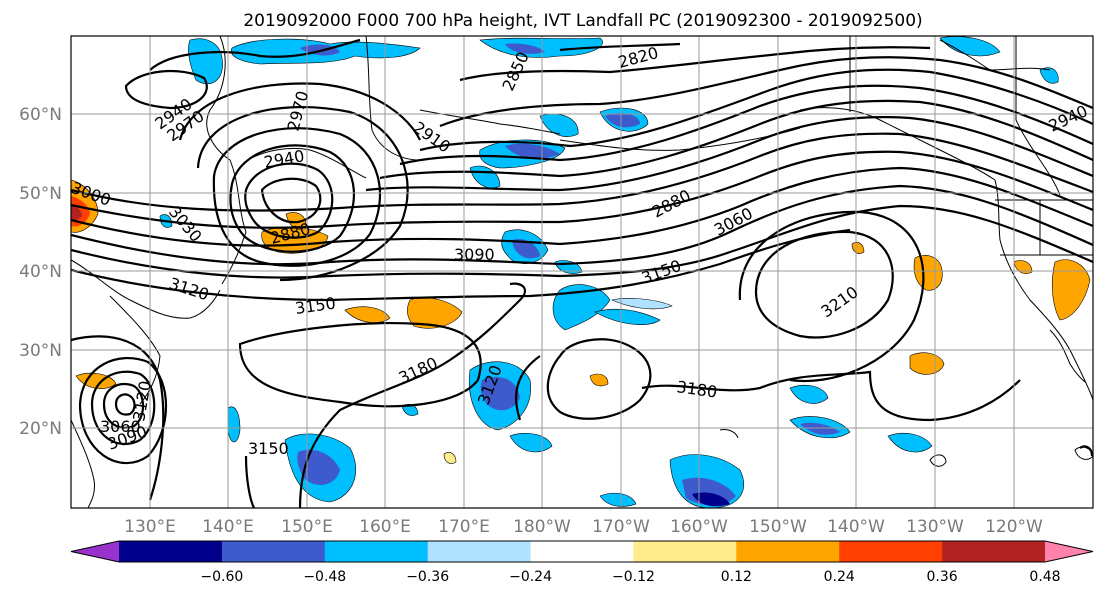 The image size is (1105, 601). I want to click on contour-label: 3150, so click(268, 448).